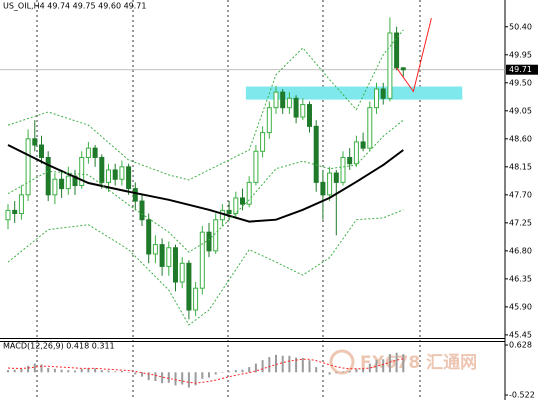 This screenshot has height=400, width=546. Describe the element at coordinates (354, 93) in the screenshot. I see `support-zone` at that location.